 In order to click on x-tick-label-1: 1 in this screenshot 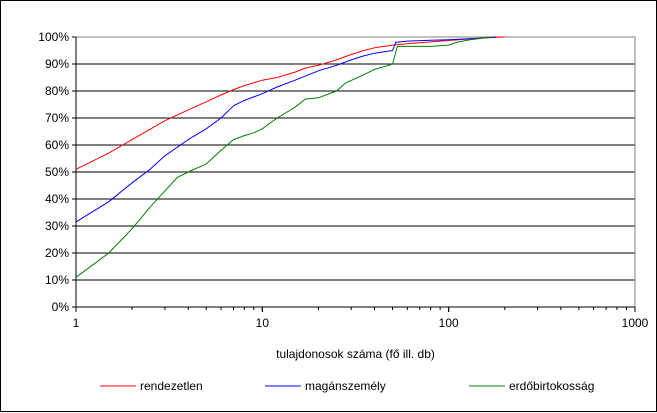, I will do `click(76, 323)`.